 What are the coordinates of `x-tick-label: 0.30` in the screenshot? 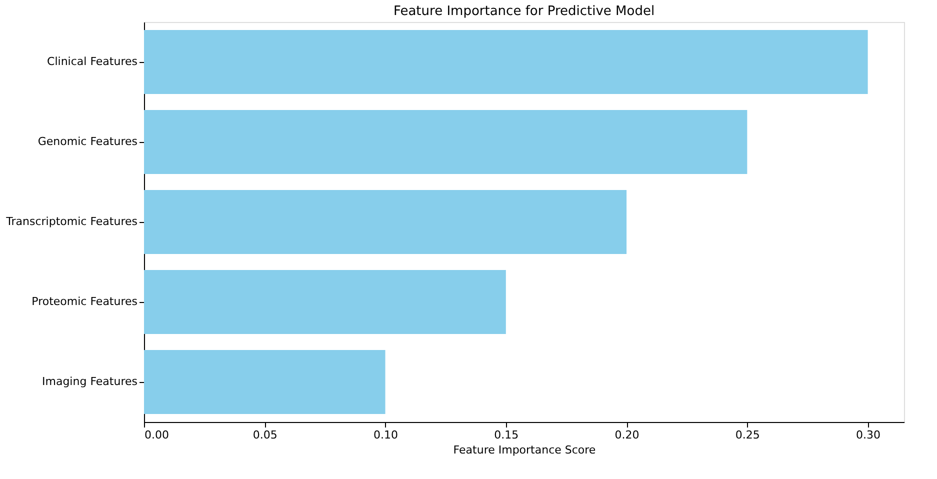 It's located at (868, 435).